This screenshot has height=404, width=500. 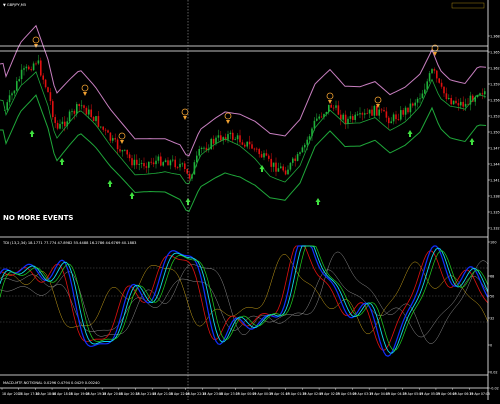 What do you see at coordinates (492, 296) in the screenshot?
I see `axis-tick-label: 50` at bounding box center [492, 296].